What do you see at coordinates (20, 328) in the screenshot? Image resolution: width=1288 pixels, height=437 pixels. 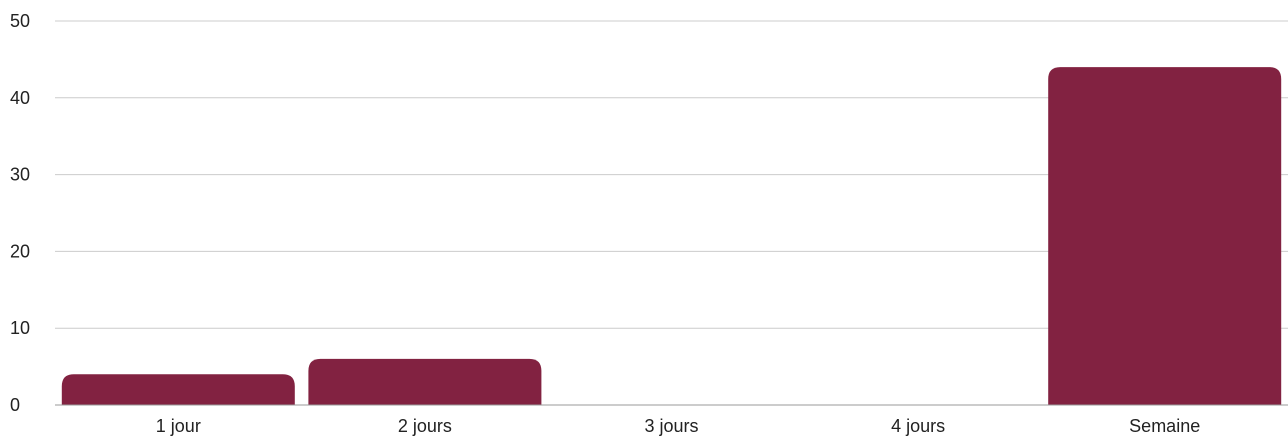 I see `y-tick-label-10: 10` at bounding box center [20, 328].